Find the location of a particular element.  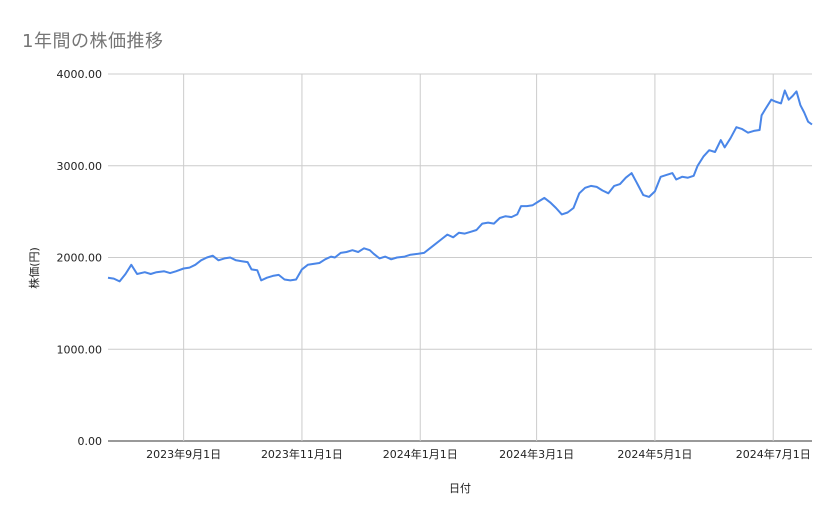

y-tick-label: 1000.00 is located at coordinates (80, 349).